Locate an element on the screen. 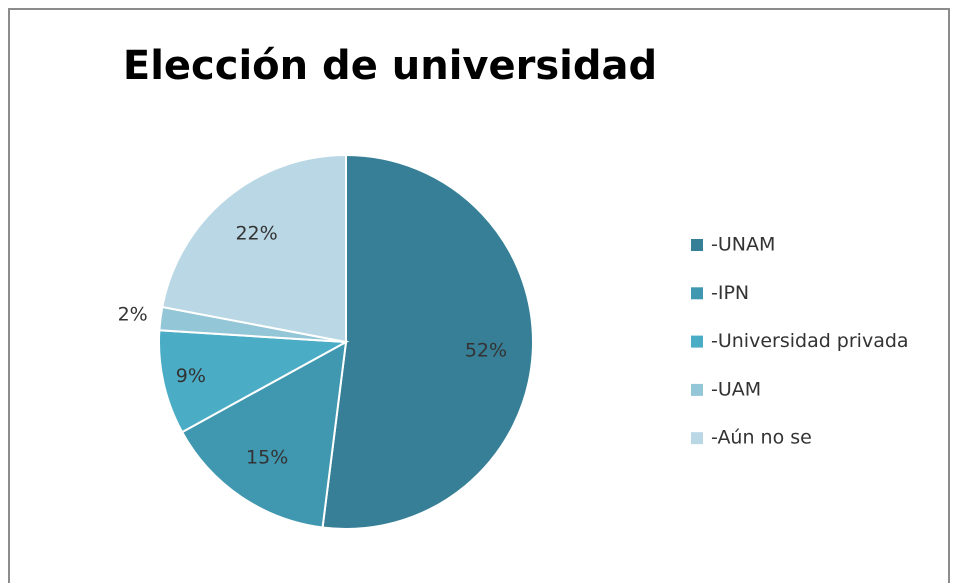 The image size is (958, 587). legend-label: -Aún no se is located at coordinates (761, 438).